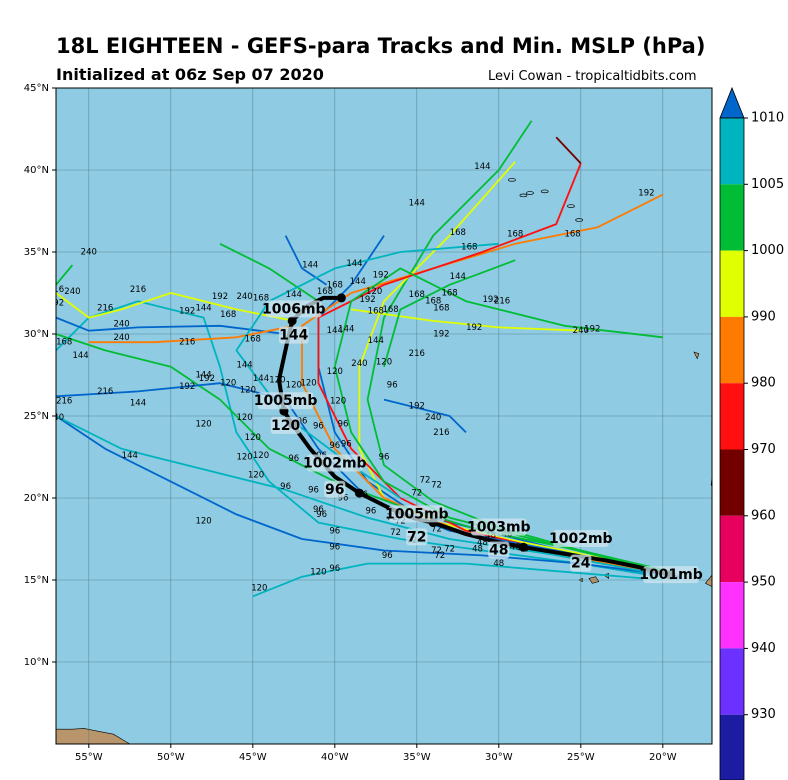 This screenshot has height=780, width=788. I want to click on mean-track-label: 120, so click(285, 426).